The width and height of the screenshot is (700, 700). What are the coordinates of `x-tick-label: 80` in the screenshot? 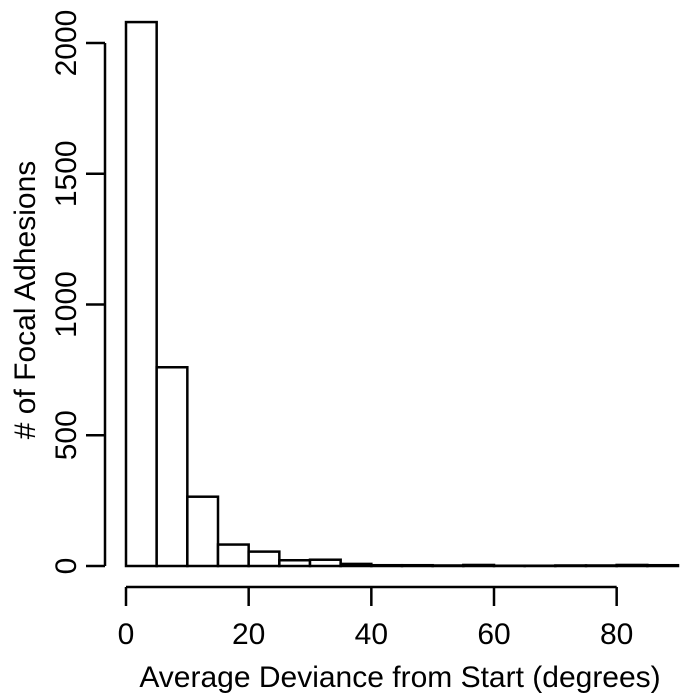 It's located at (616, 634).